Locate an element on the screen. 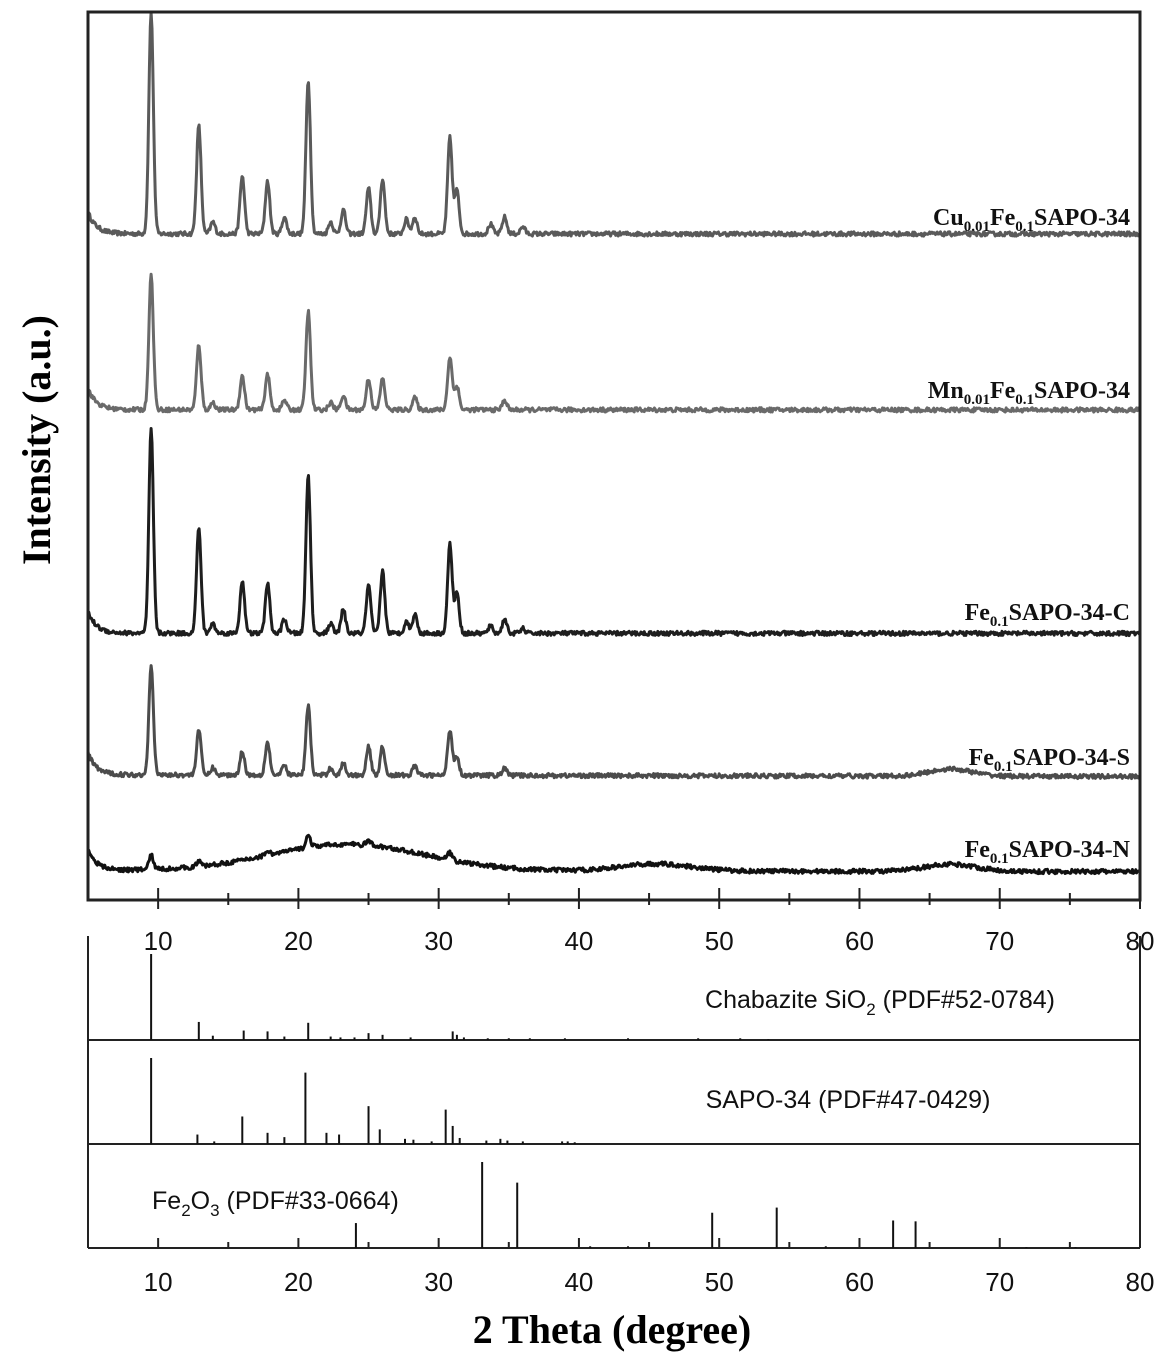 The image size is (1172, 1369). series-label-3: Fe0.1SAPO-34-S is located at coordinates (1049, 760).